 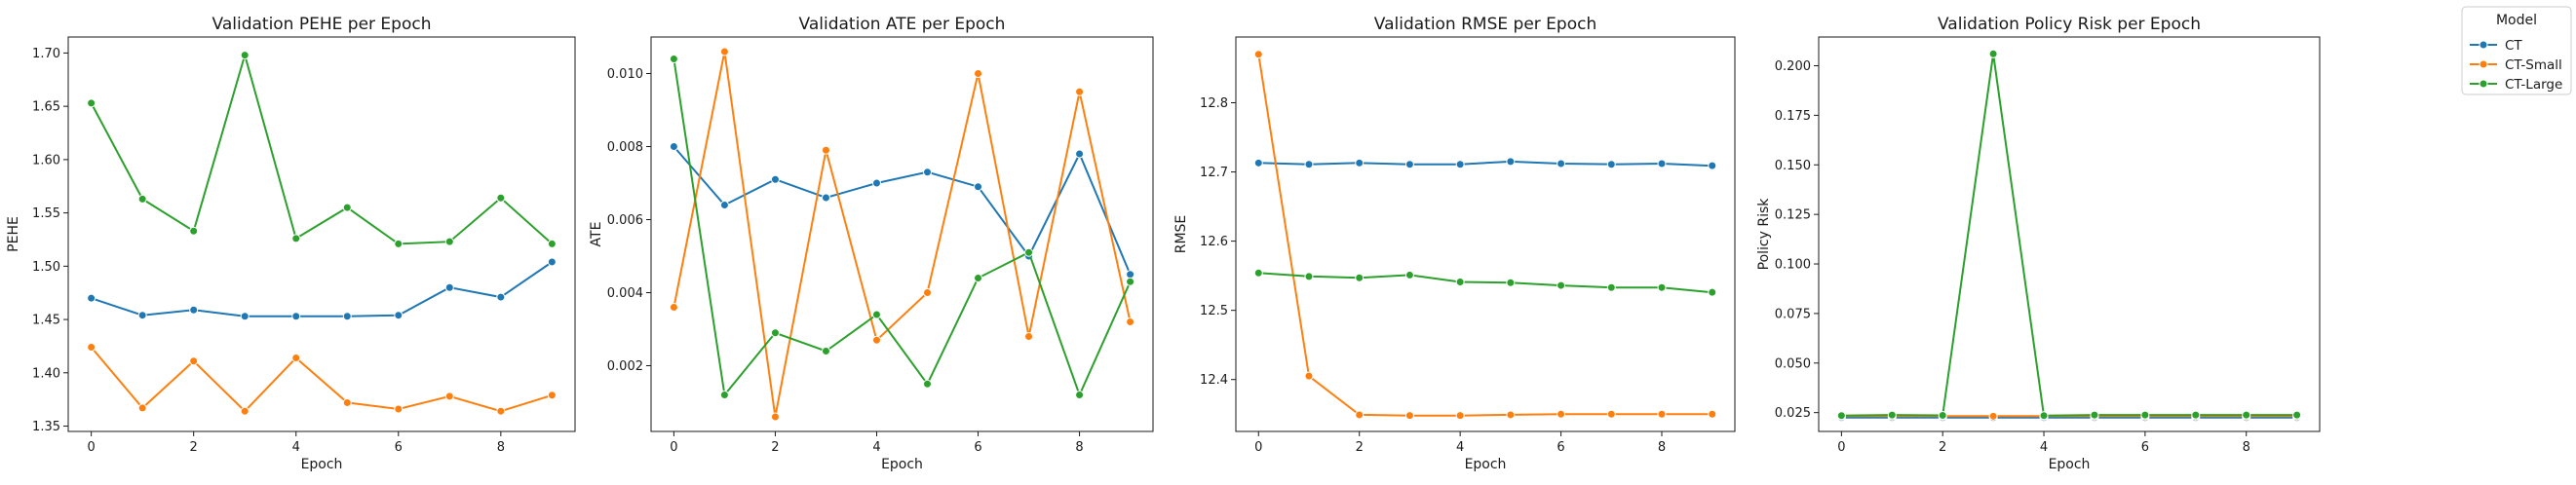 I want to click on x-tick-label: 0, so click(x=91, y=447).